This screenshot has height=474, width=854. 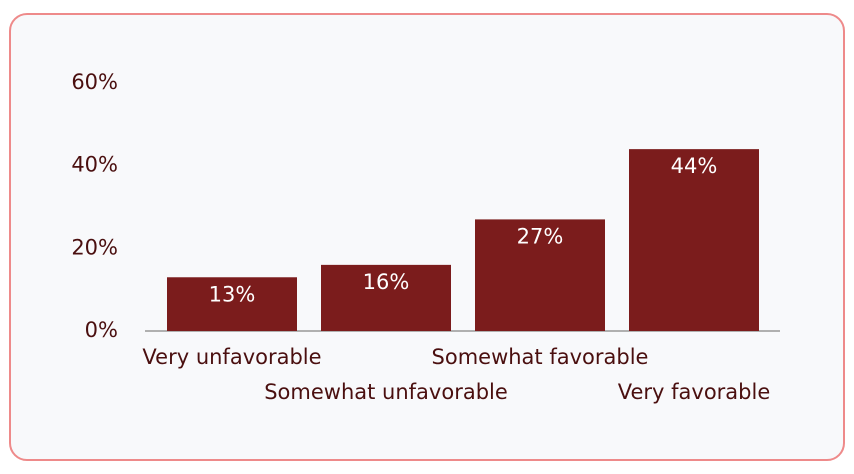 I want to click on value-label: 44%, so click(x=694, y=166).